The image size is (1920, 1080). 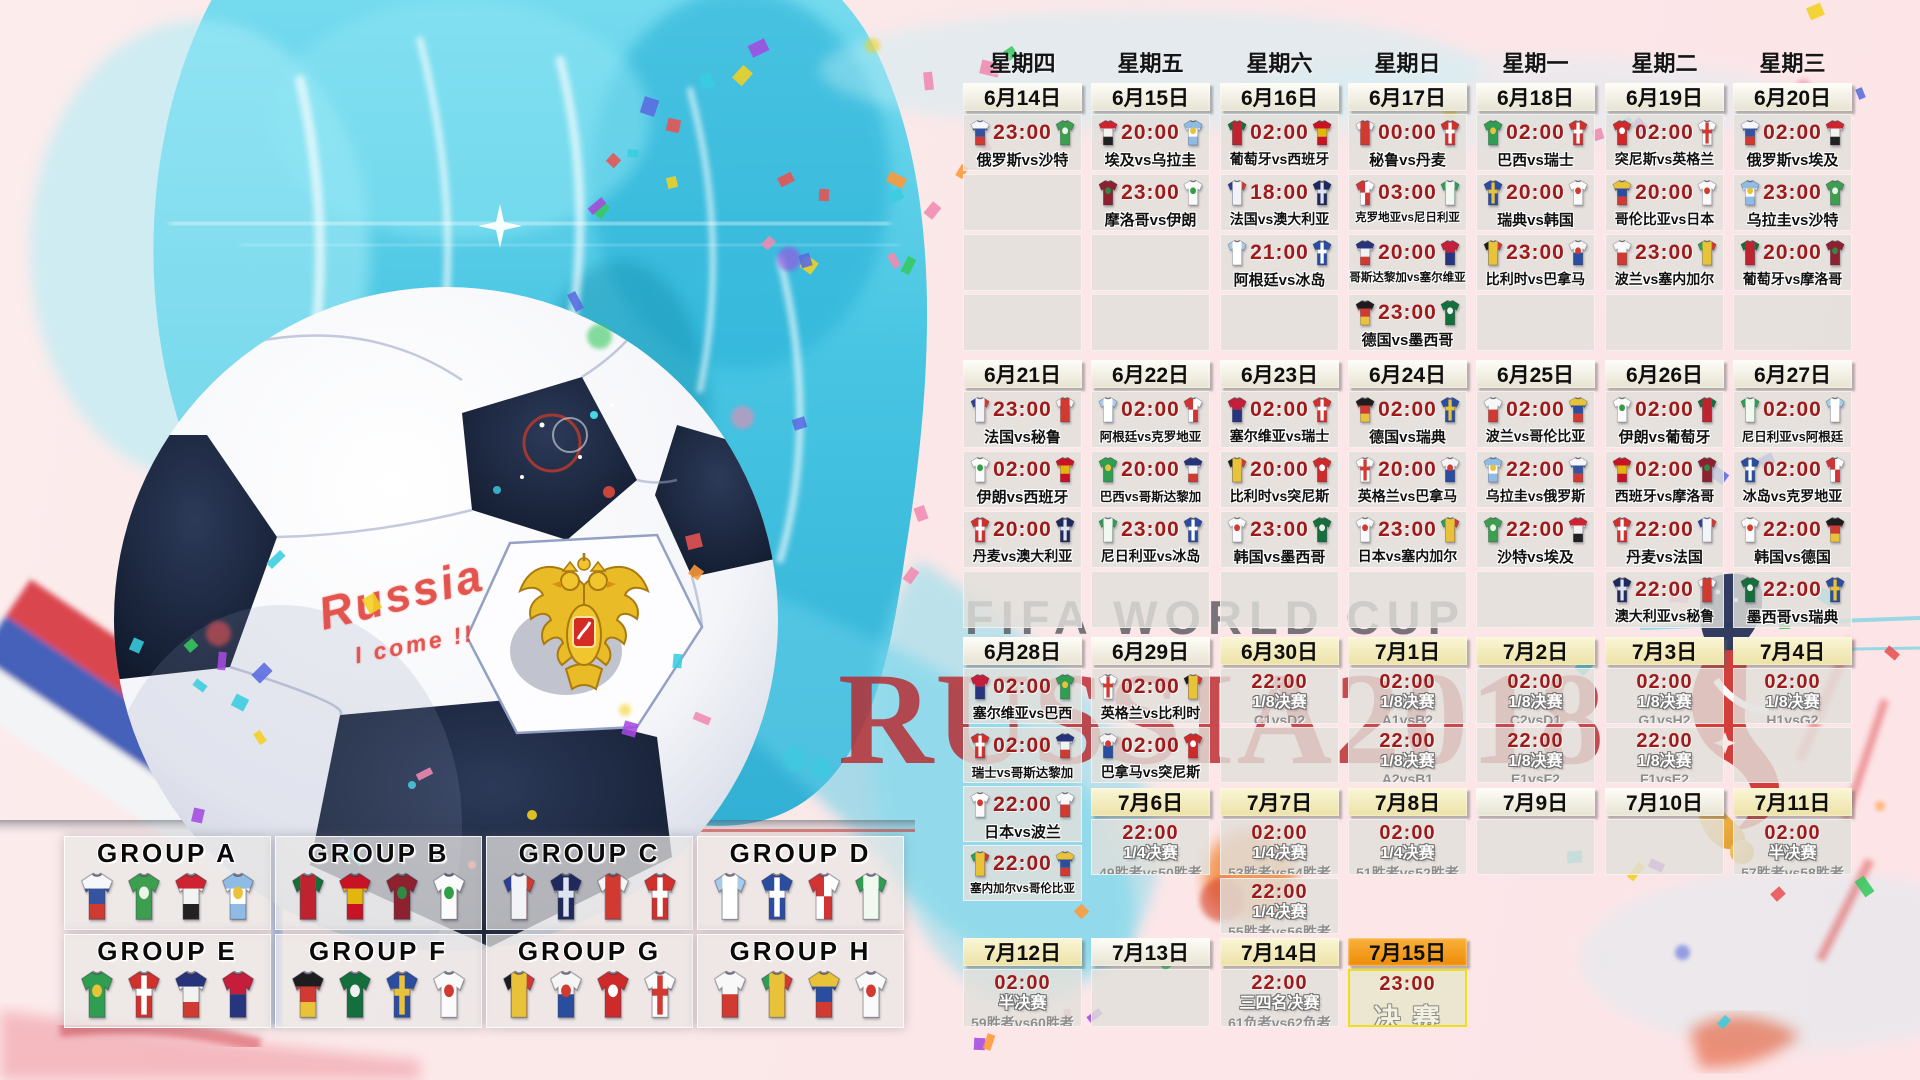 What do you see at coordinates (1279, 280) in the screenshot?
I see `match-teams-label: 阿根廷vs冰岛` at bounding box center [1279, 280].